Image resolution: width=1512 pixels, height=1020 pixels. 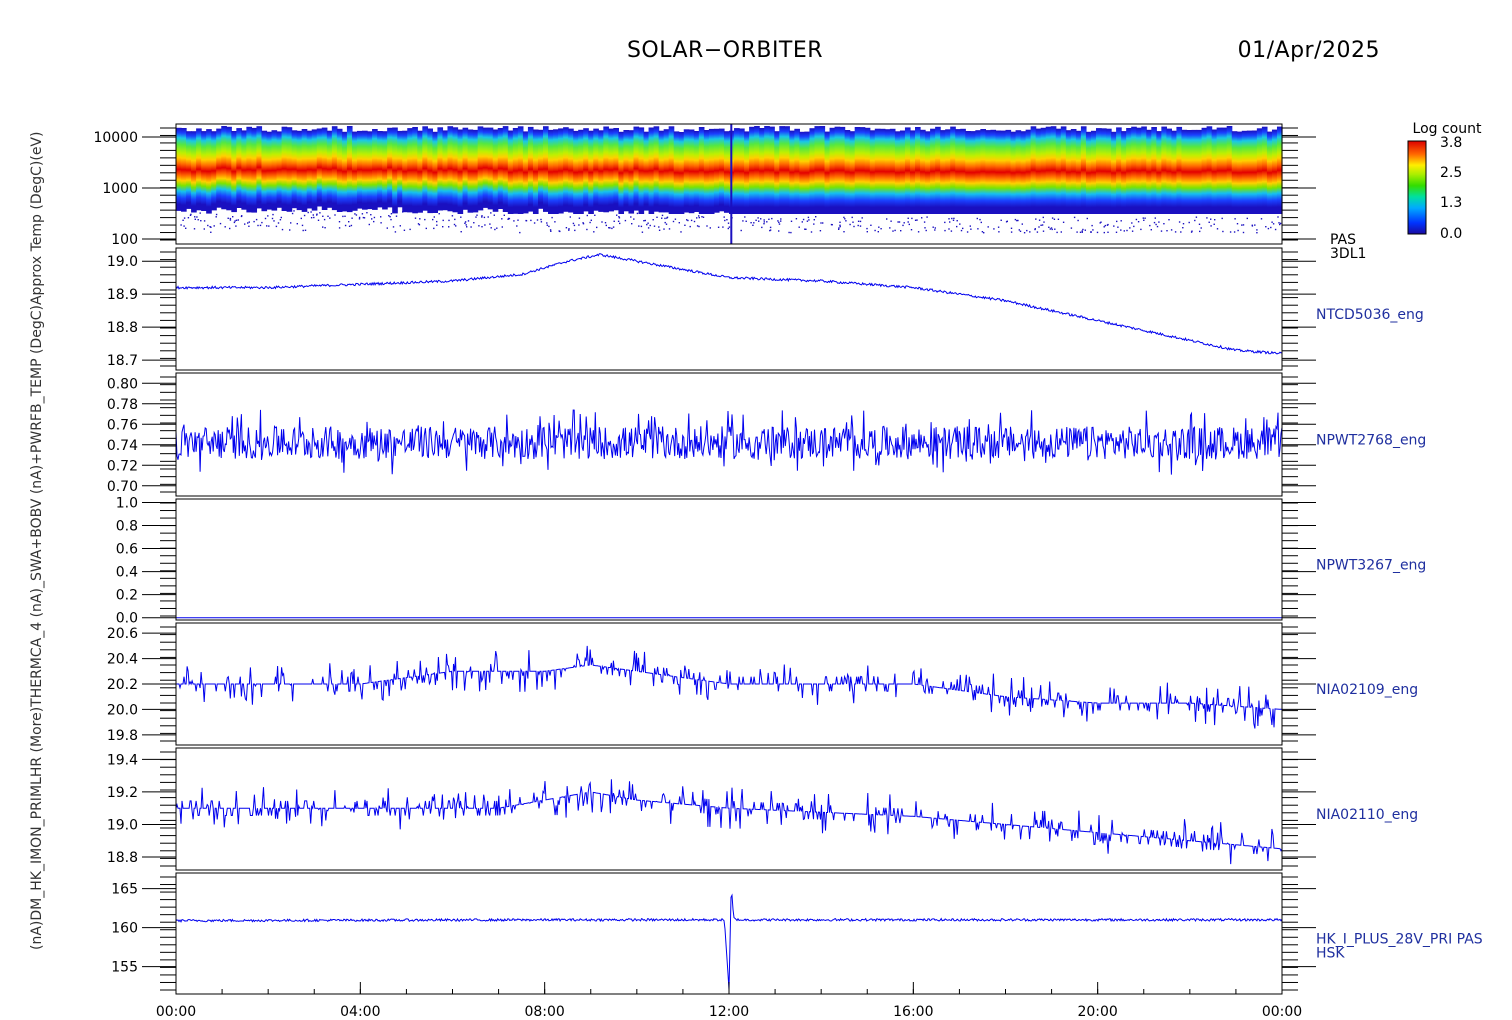 I want to click on y-tick-label: 1000, so click(x=120, y=189).